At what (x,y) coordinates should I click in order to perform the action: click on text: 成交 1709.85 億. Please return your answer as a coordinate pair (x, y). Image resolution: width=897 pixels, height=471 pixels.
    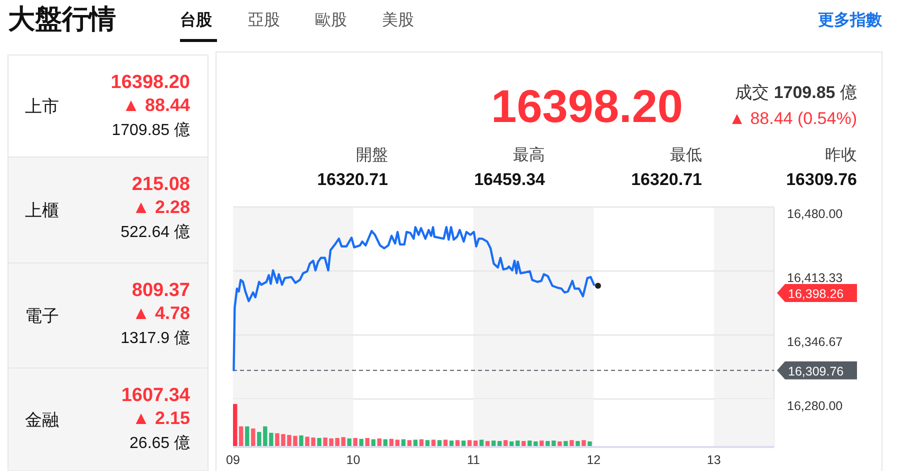
    Looking at the image, I should click on (796, 92).